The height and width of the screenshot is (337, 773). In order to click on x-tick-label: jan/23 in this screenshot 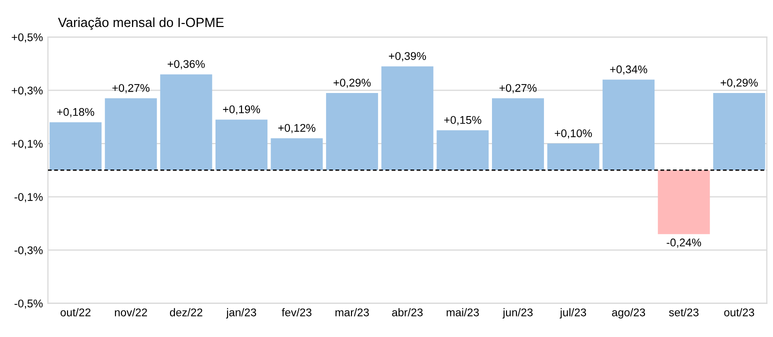, I will do `click(241, 313)`.